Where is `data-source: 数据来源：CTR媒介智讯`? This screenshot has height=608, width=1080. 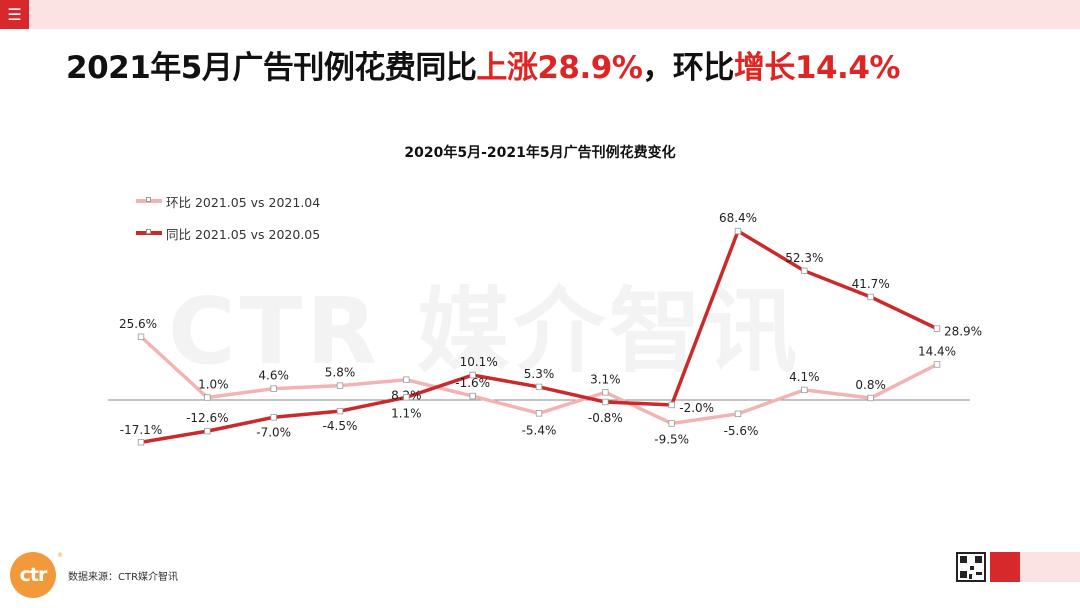 data-source: 数据来源：CTR媒介智讯 is located at coordinates (123, 577).